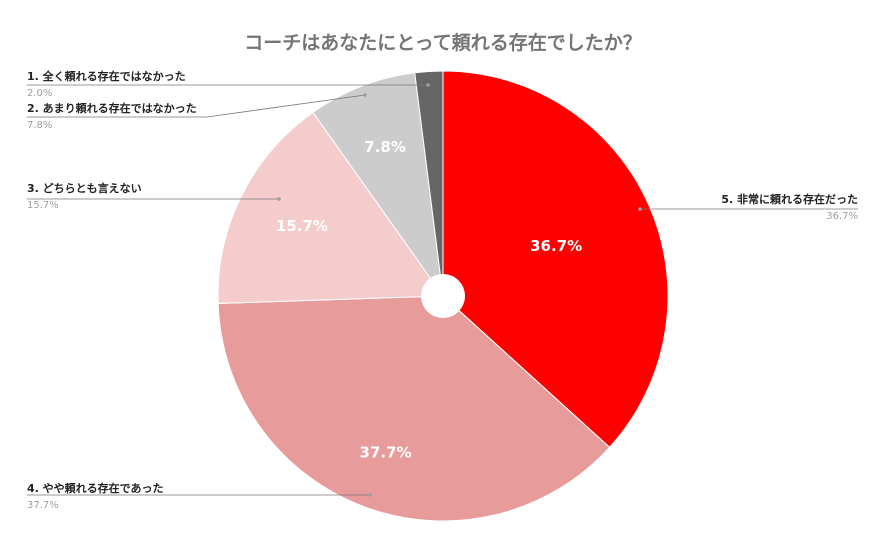 The width and height of the screenshot is (886, 547). What do you see at coordinates (95, 488) in the screenshot?
I see `callout-category-label: 4. やや頼れる存在であった` at bounding box center [95, 488].